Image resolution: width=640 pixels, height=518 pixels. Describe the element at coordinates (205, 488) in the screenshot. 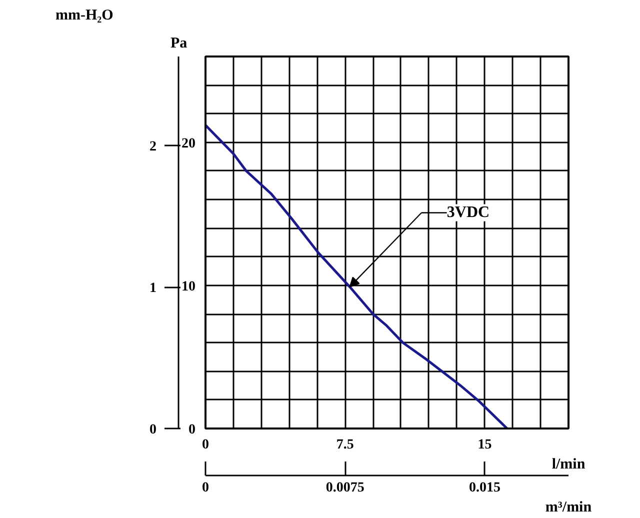

I see `x2-tick-label: 0` at that location.